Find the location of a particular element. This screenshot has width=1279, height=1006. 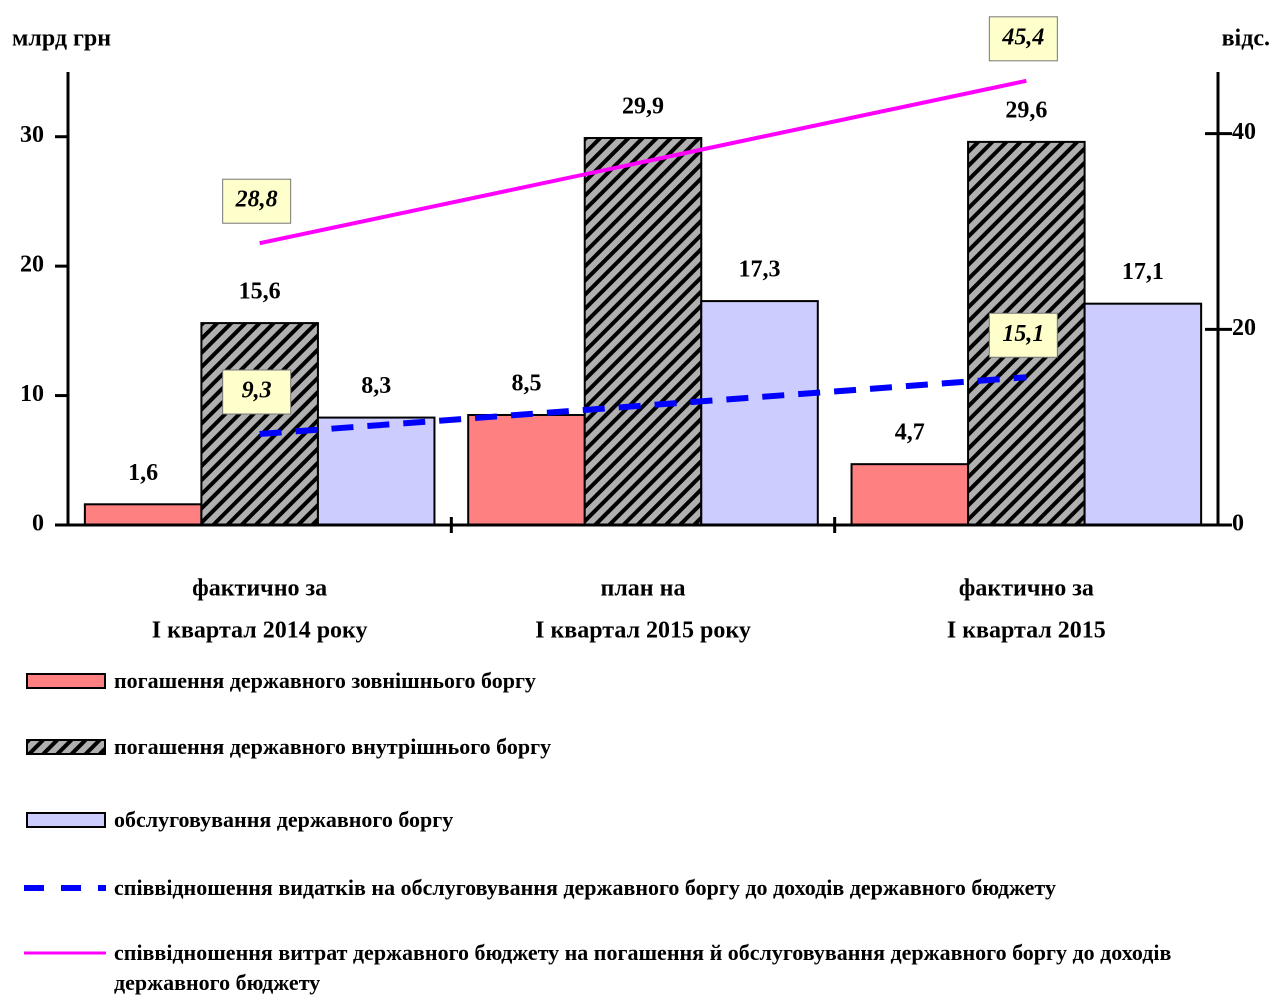

data-label: 28,8 is located at coordinates (256, 200).